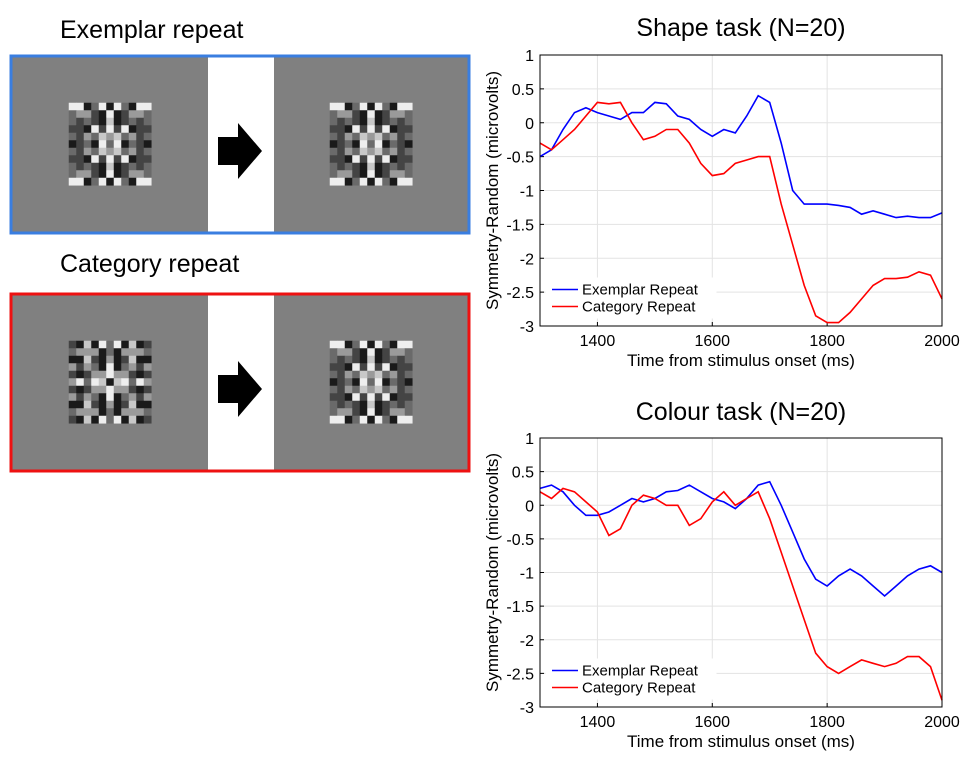  What do you see at coordinates (942, 722) in the screenshot?
I see `x-tick-label: 2000` at bounding box center [942, 722].